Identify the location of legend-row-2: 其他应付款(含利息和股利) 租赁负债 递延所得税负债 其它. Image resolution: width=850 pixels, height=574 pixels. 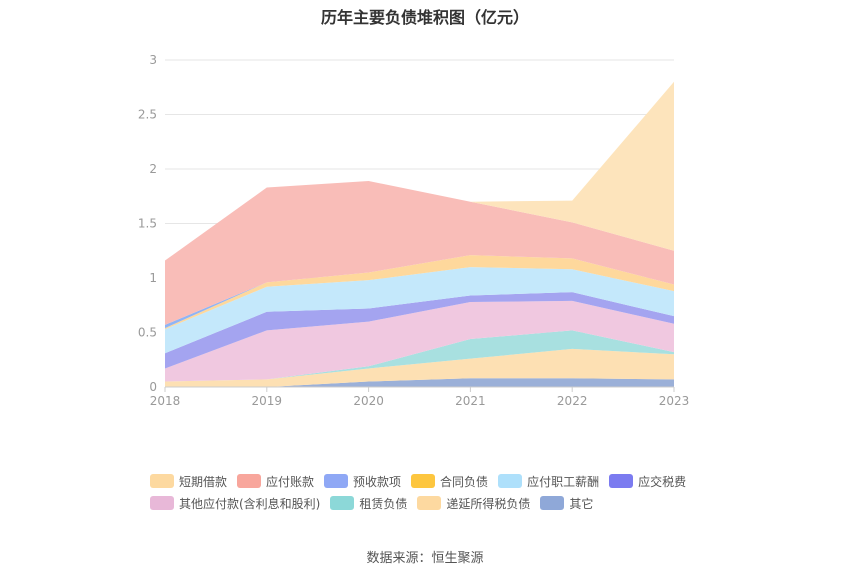
(450, 503).